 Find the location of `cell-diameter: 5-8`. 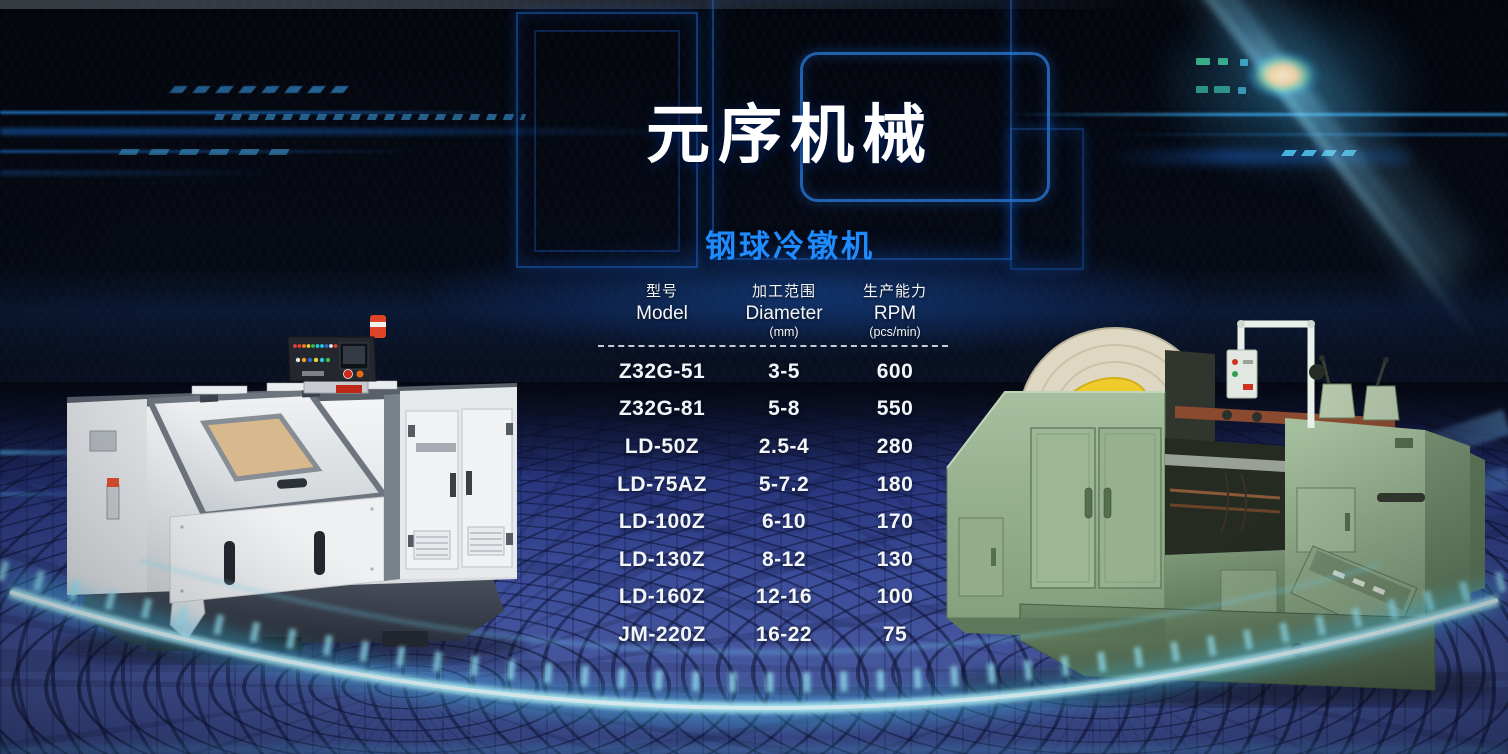

cell-diameter: 5-8 is located at coordinates (784, 409).